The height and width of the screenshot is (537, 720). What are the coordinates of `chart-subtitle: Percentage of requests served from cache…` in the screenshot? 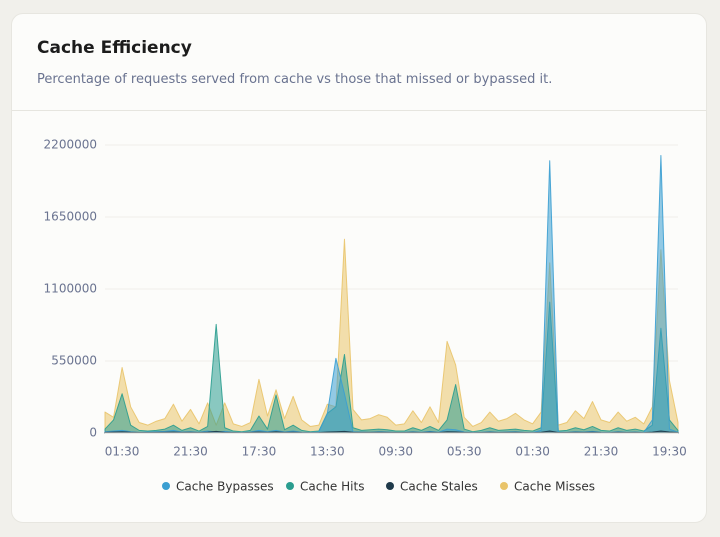 It's located at (295, 79).